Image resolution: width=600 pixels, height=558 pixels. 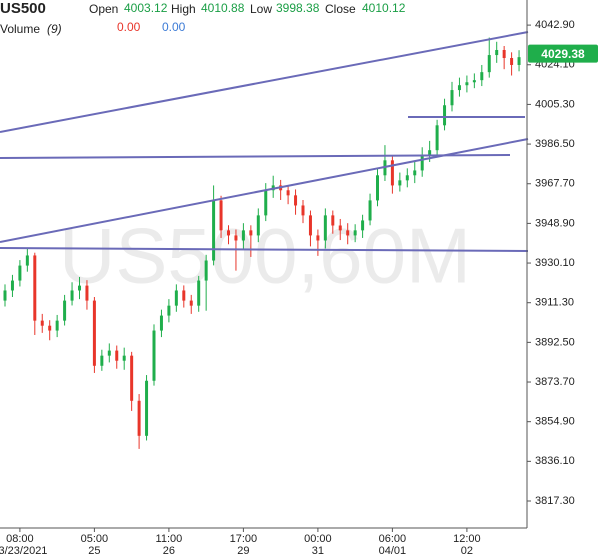 I want to click on label: (9), so click(x=54, y=29).